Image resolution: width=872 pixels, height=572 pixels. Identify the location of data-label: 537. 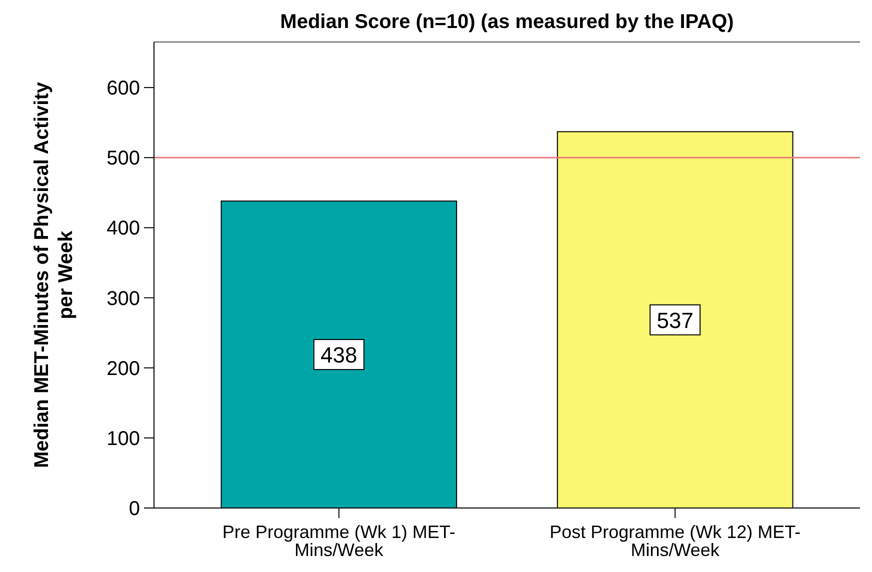
(675, 320).